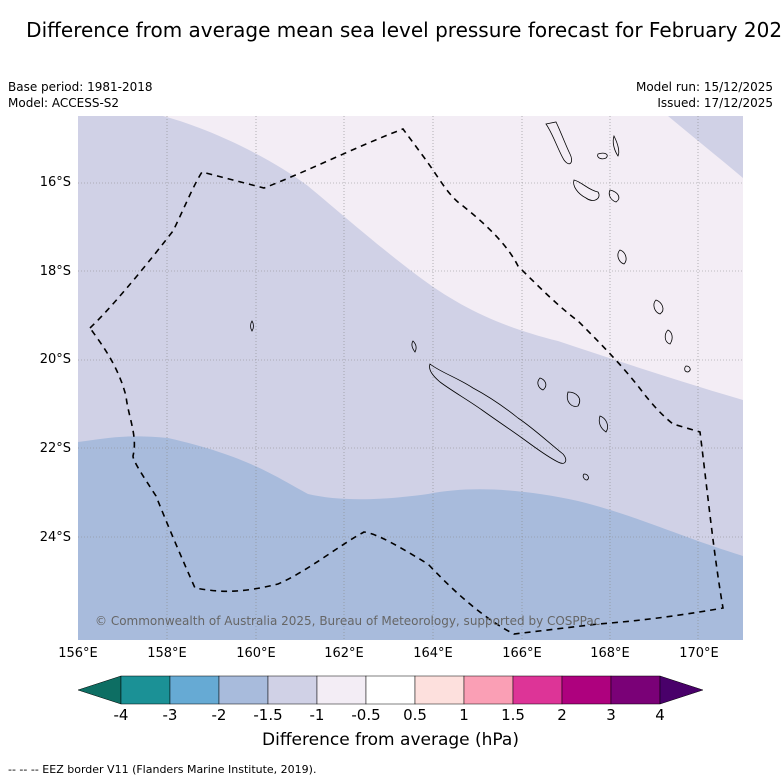 This screenshot has height=781, width=781. Describe the element at coordinates (55, 537) in the screenshot. I see `lat-label-24s: 24°S` at that location.